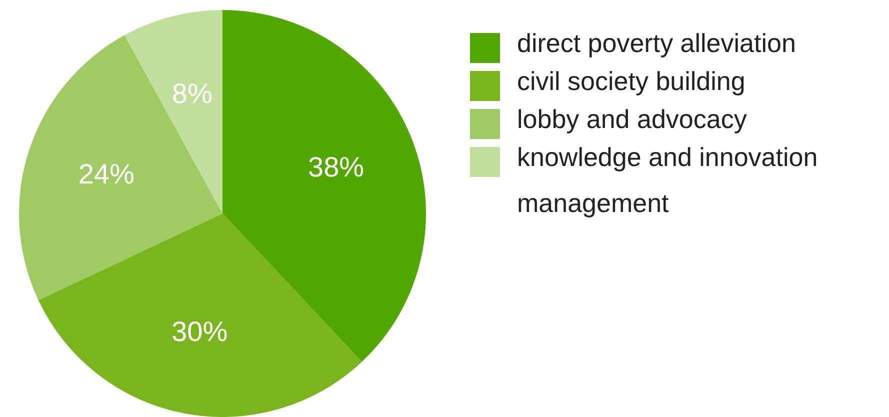  Describe the element at coordinates (106, 174) in the screenshot. I see `data-label: 24%` at that location.